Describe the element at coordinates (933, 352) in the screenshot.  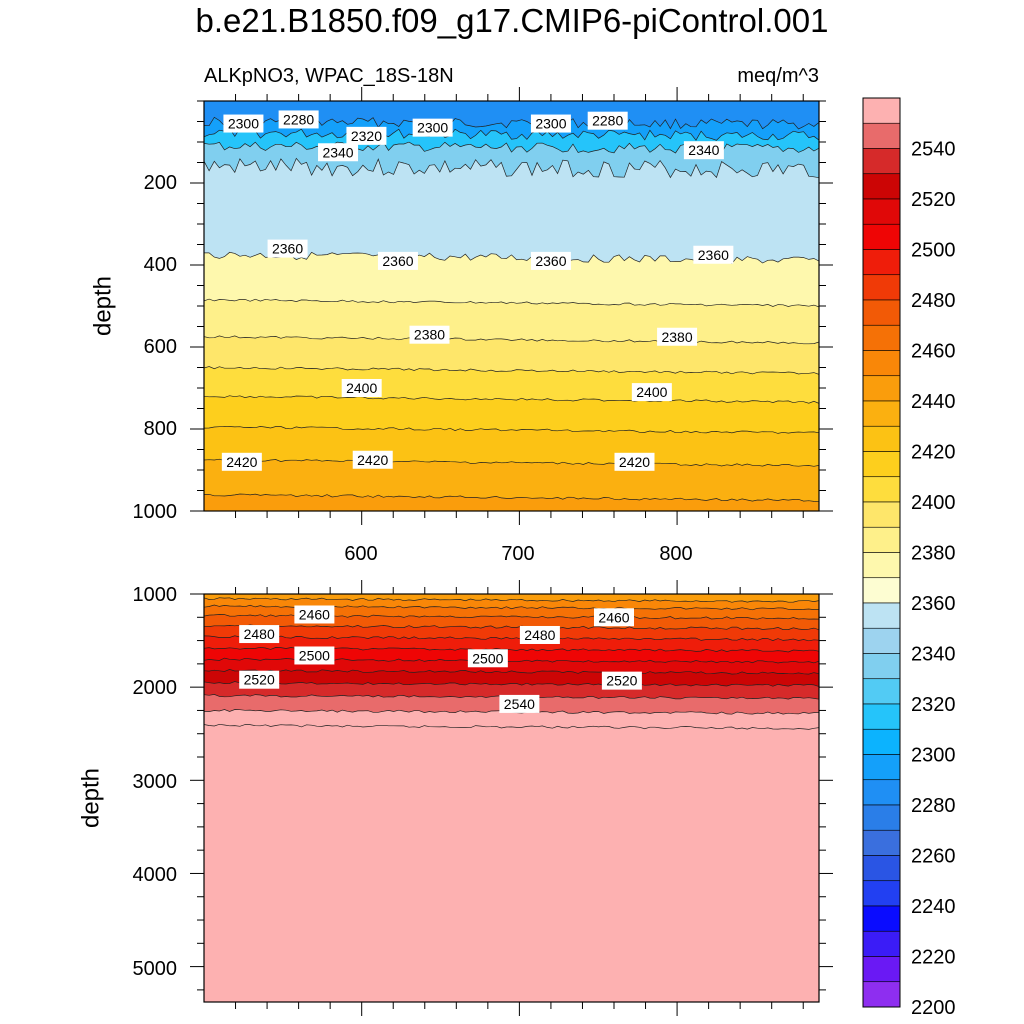
I see `colorbar-label: 2460` at that location.